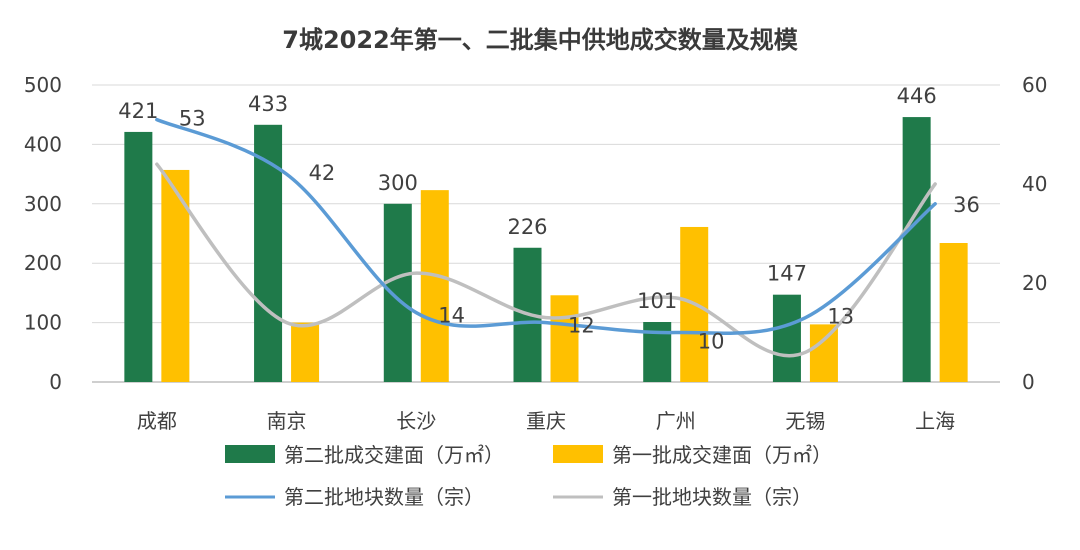 Image resolution: width=1080 pixels, height=550 pixels. What do you see at coordinates (578, 454) in the screenshot?
I see `legend-swatch-series1-area` at bounding box center [578, 454].